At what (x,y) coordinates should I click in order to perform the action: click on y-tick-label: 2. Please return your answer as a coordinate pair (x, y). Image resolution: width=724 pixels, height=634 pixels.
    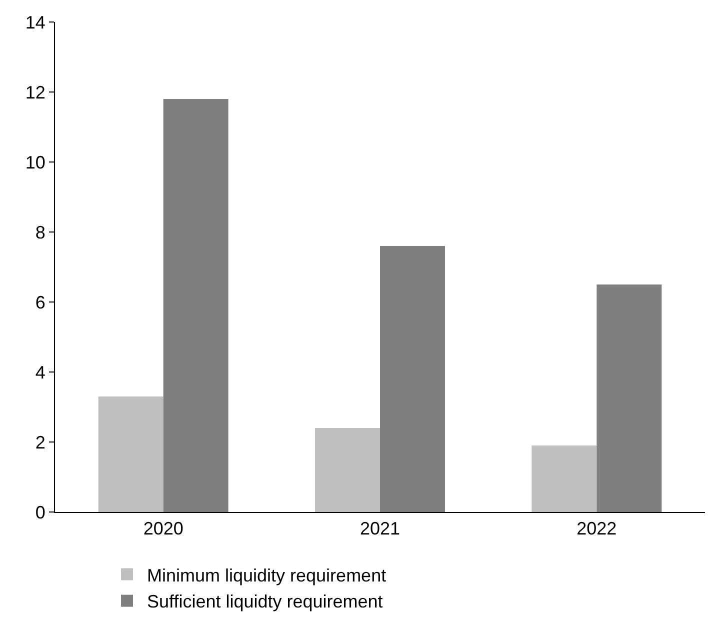
    Looking at the image, I should click on (40, 442).